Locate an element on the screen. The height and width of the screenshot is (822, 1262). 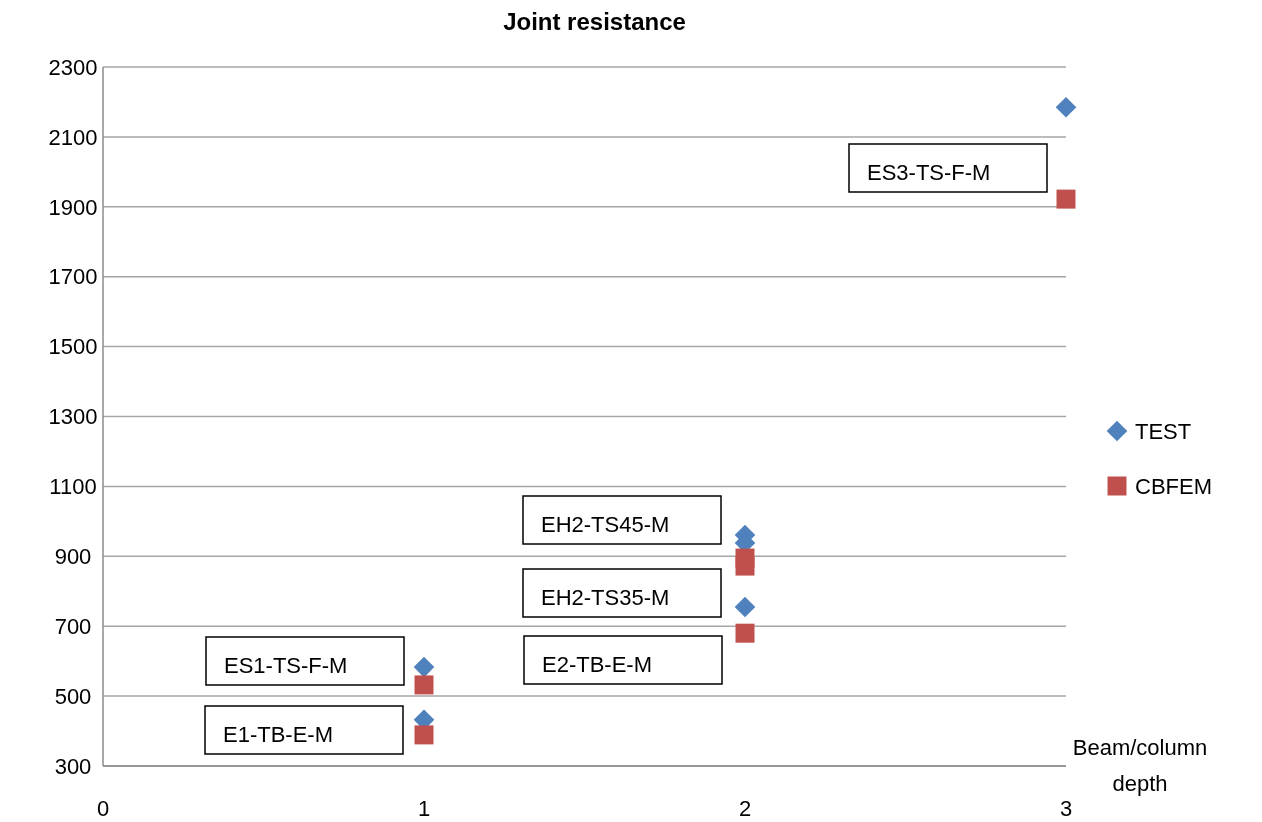
y-tick-label: 1300 is located at coordinates (73, 417).